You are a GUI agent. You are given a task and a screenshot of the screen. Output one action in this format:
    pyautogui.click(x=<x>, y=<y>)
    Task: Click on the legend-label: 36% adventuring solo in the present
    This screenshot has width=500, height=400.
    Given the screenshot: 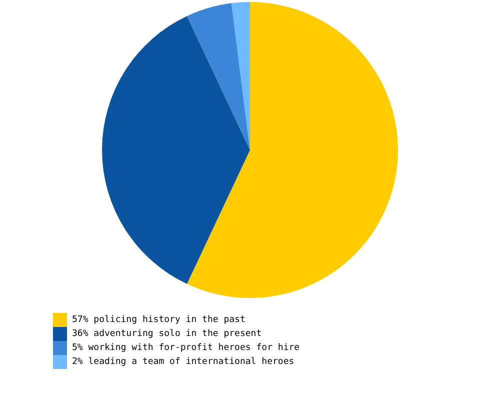 What is the action you would take?
    pyautogui.click(x=167, y=334)
    